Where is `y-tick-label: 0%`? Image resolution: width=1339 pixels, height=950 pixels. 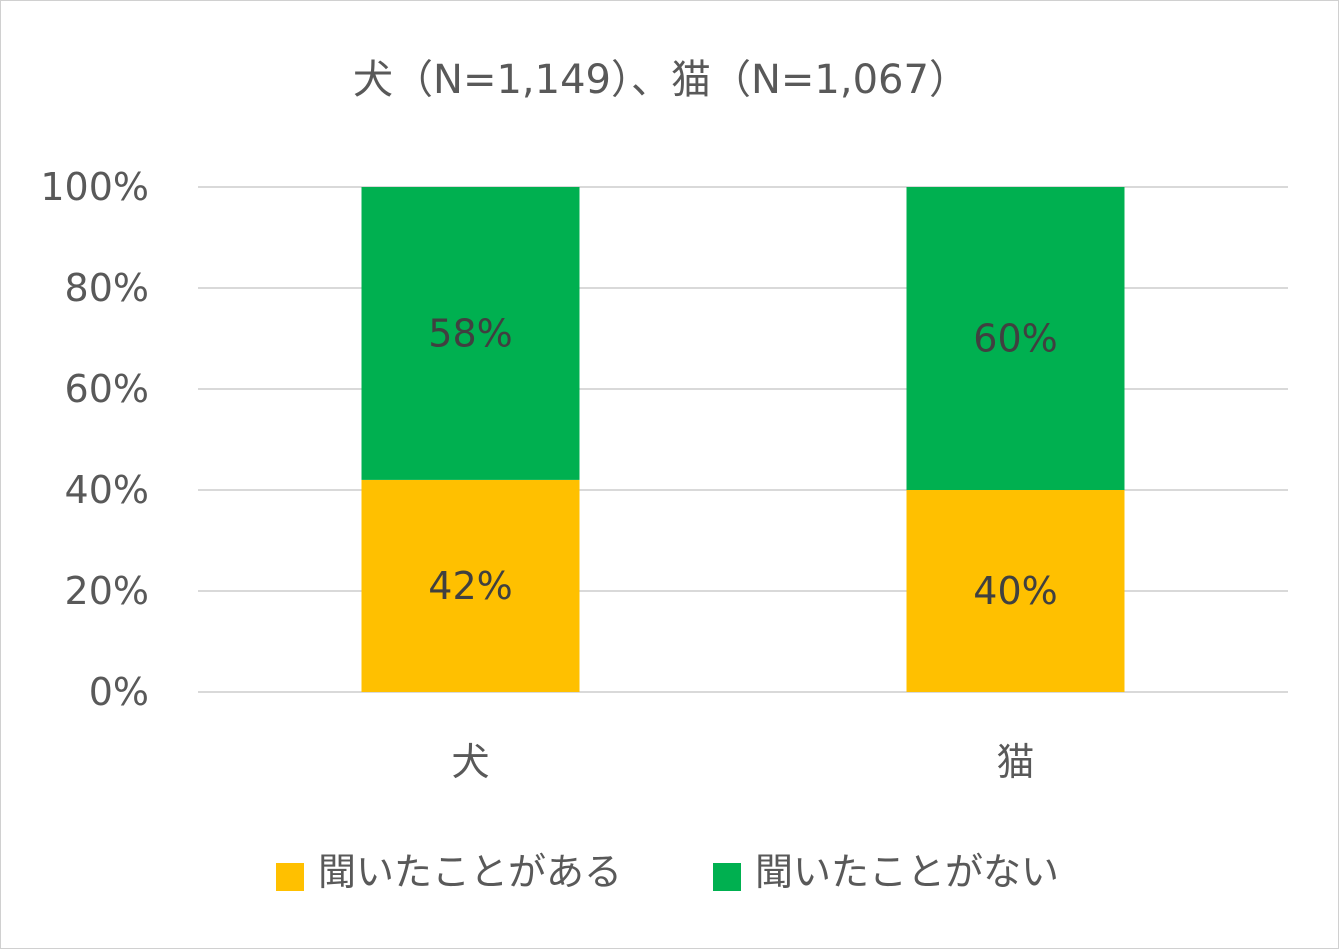
y-tick-label: 0% is located at coordinates (119, 692).